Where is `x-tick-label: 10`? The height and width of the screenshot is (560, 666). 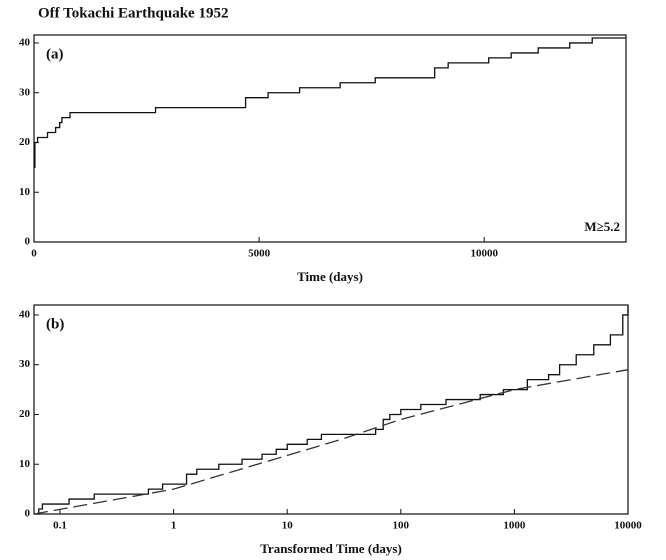
x-tick-label: 10 is located at coordinates (288, 526).